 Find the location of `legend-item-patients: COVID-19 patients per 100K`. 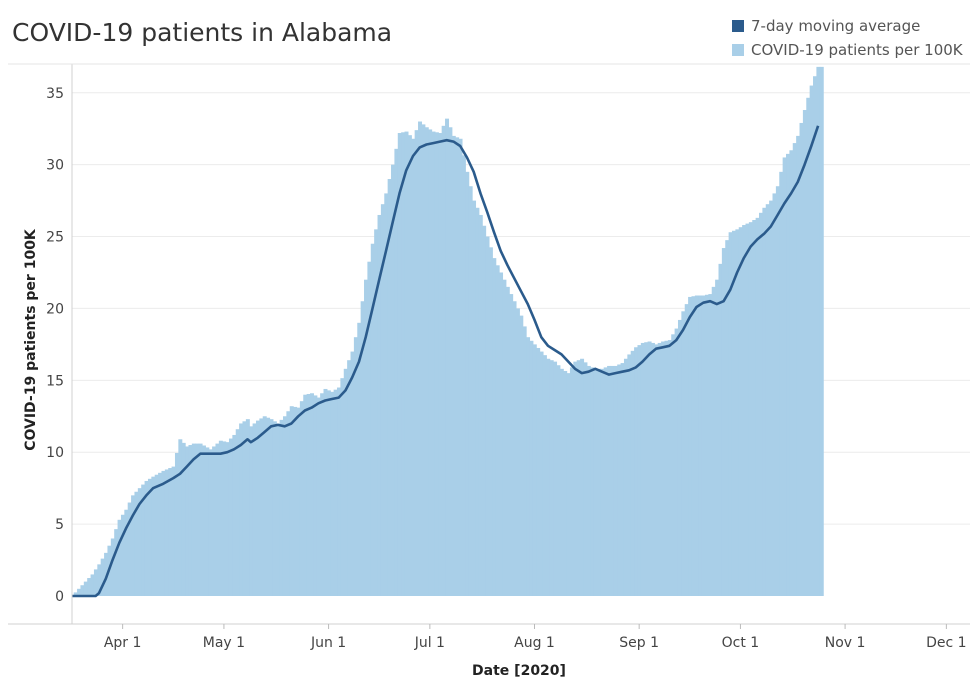

legend-item-patients: COVID-19 patients per 100K is located at coordinates (847, 50).